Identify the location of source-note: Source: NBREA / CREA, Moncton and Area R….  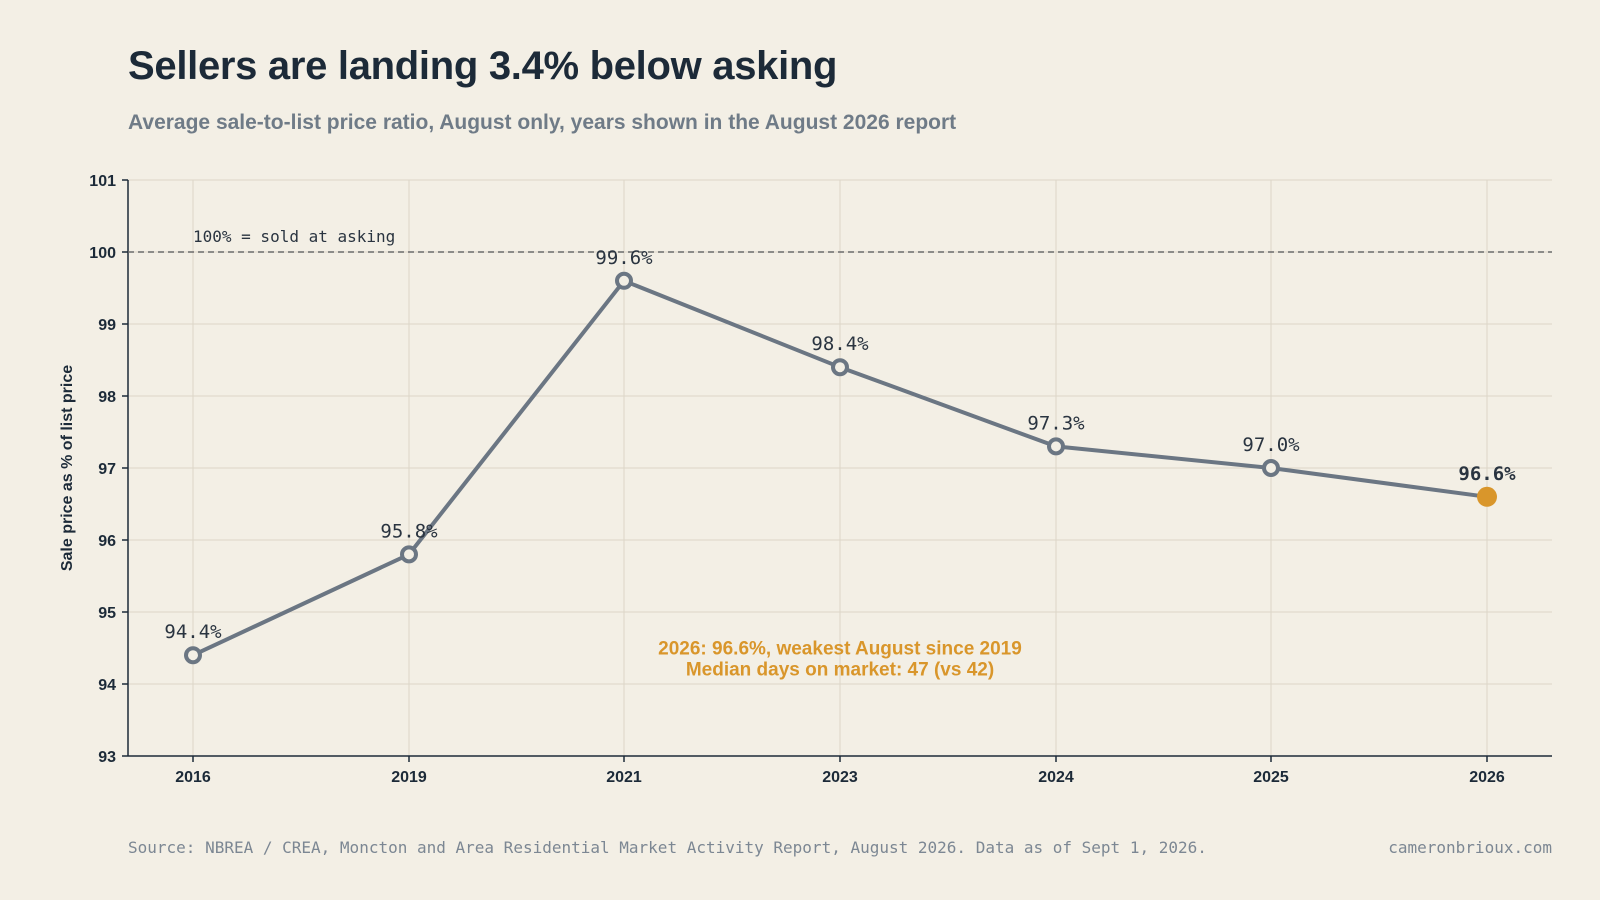
(667, 847).